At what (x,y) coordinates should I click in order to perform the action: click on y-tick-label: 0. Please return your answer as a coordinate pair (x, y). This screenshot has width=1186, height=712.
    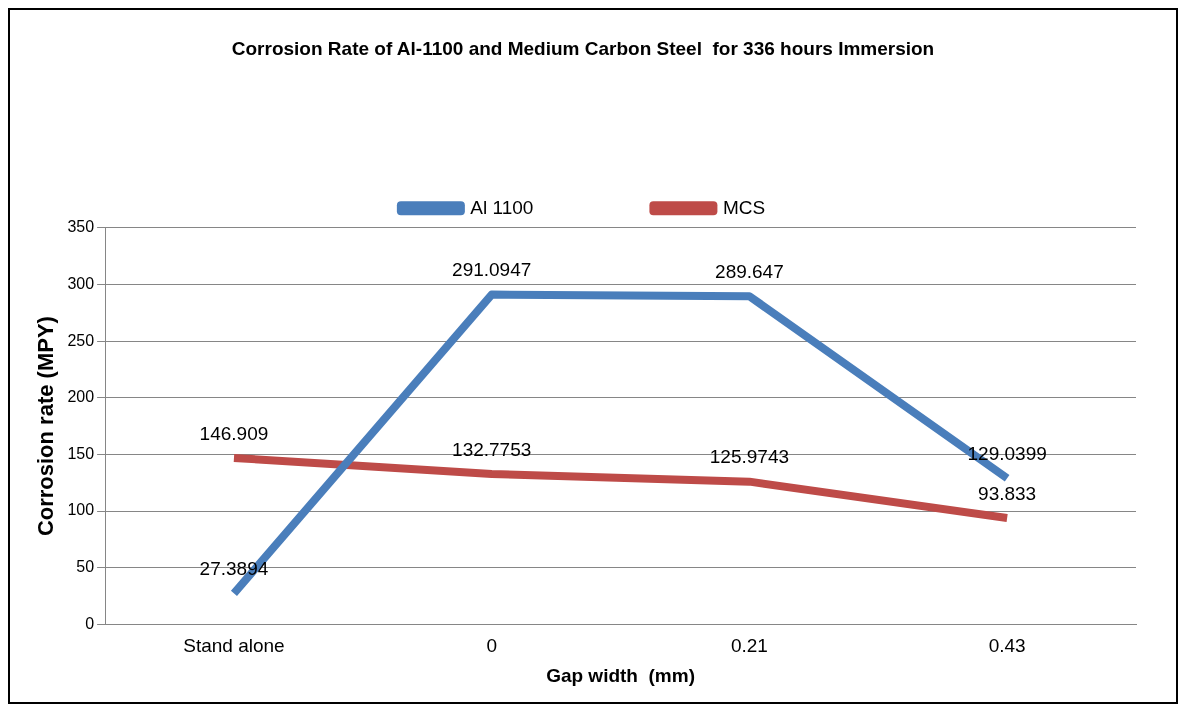
    Looking at the image, I should click on (90, 623).